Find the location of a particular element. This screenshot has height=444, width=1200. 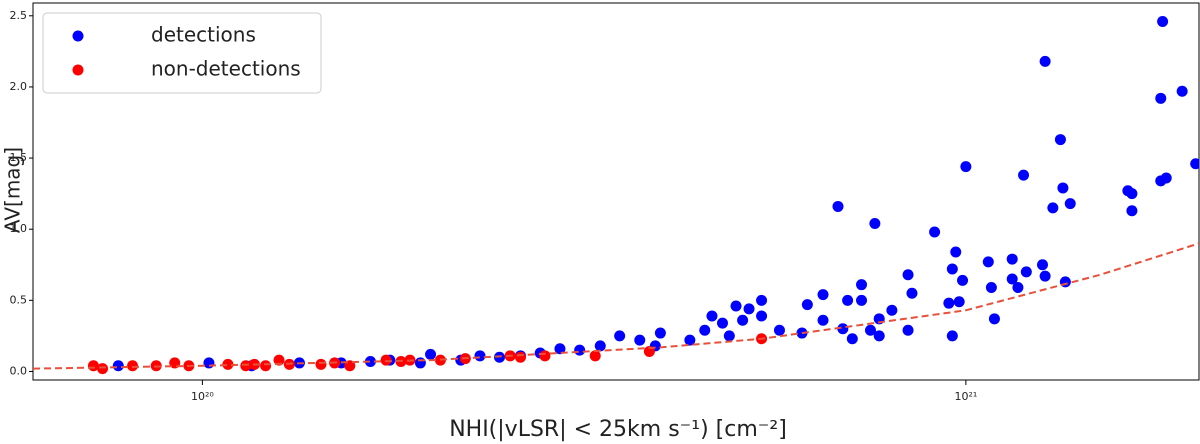

y-tick-label: 0.0 is located at coordinates (19, 370).